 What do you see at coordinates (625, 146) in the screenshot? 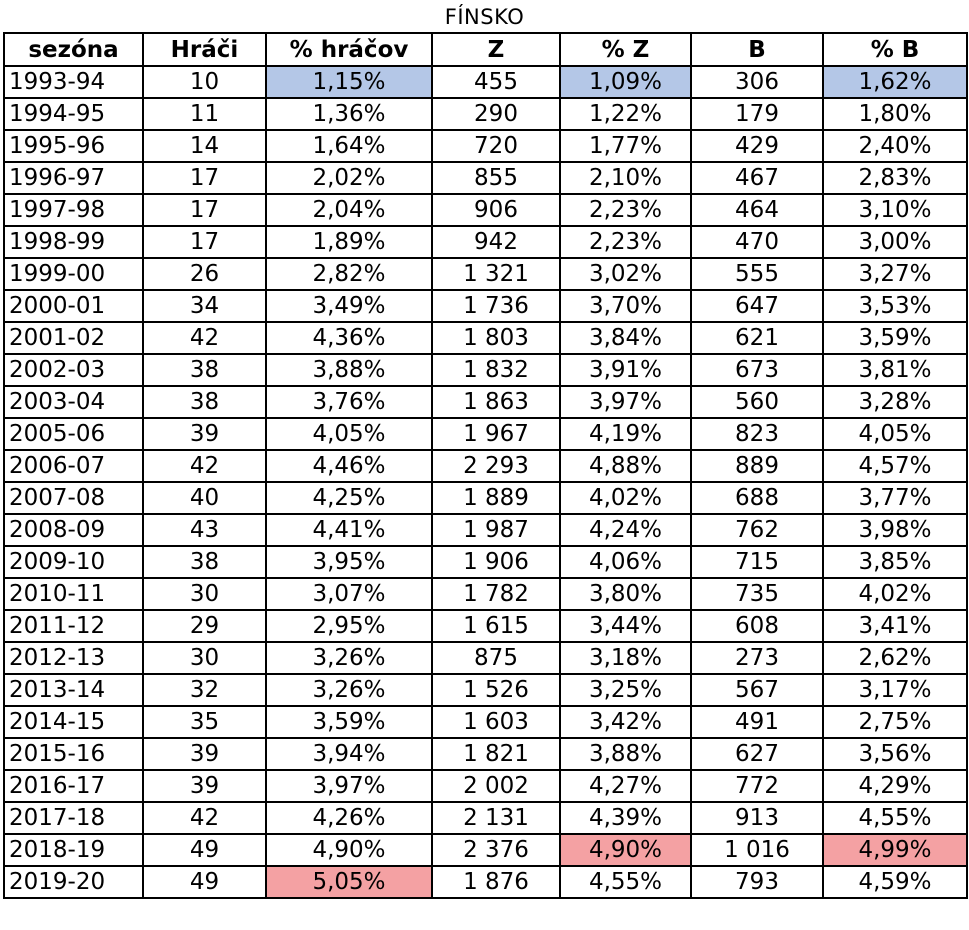
I see `cell-z-percent: 1,77%` at bounding box center [625, 146].